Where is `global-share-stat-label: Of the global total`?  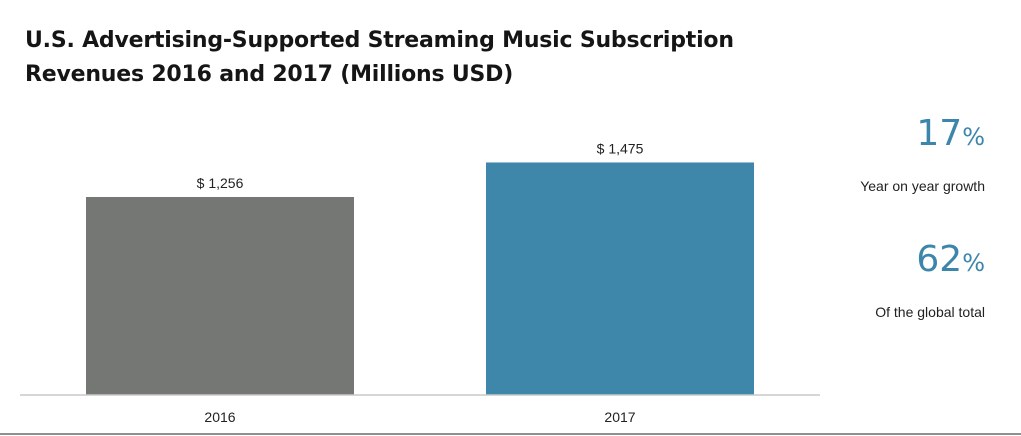 global-share-stat-label: Of the global total is located at coordinates (930, 312).